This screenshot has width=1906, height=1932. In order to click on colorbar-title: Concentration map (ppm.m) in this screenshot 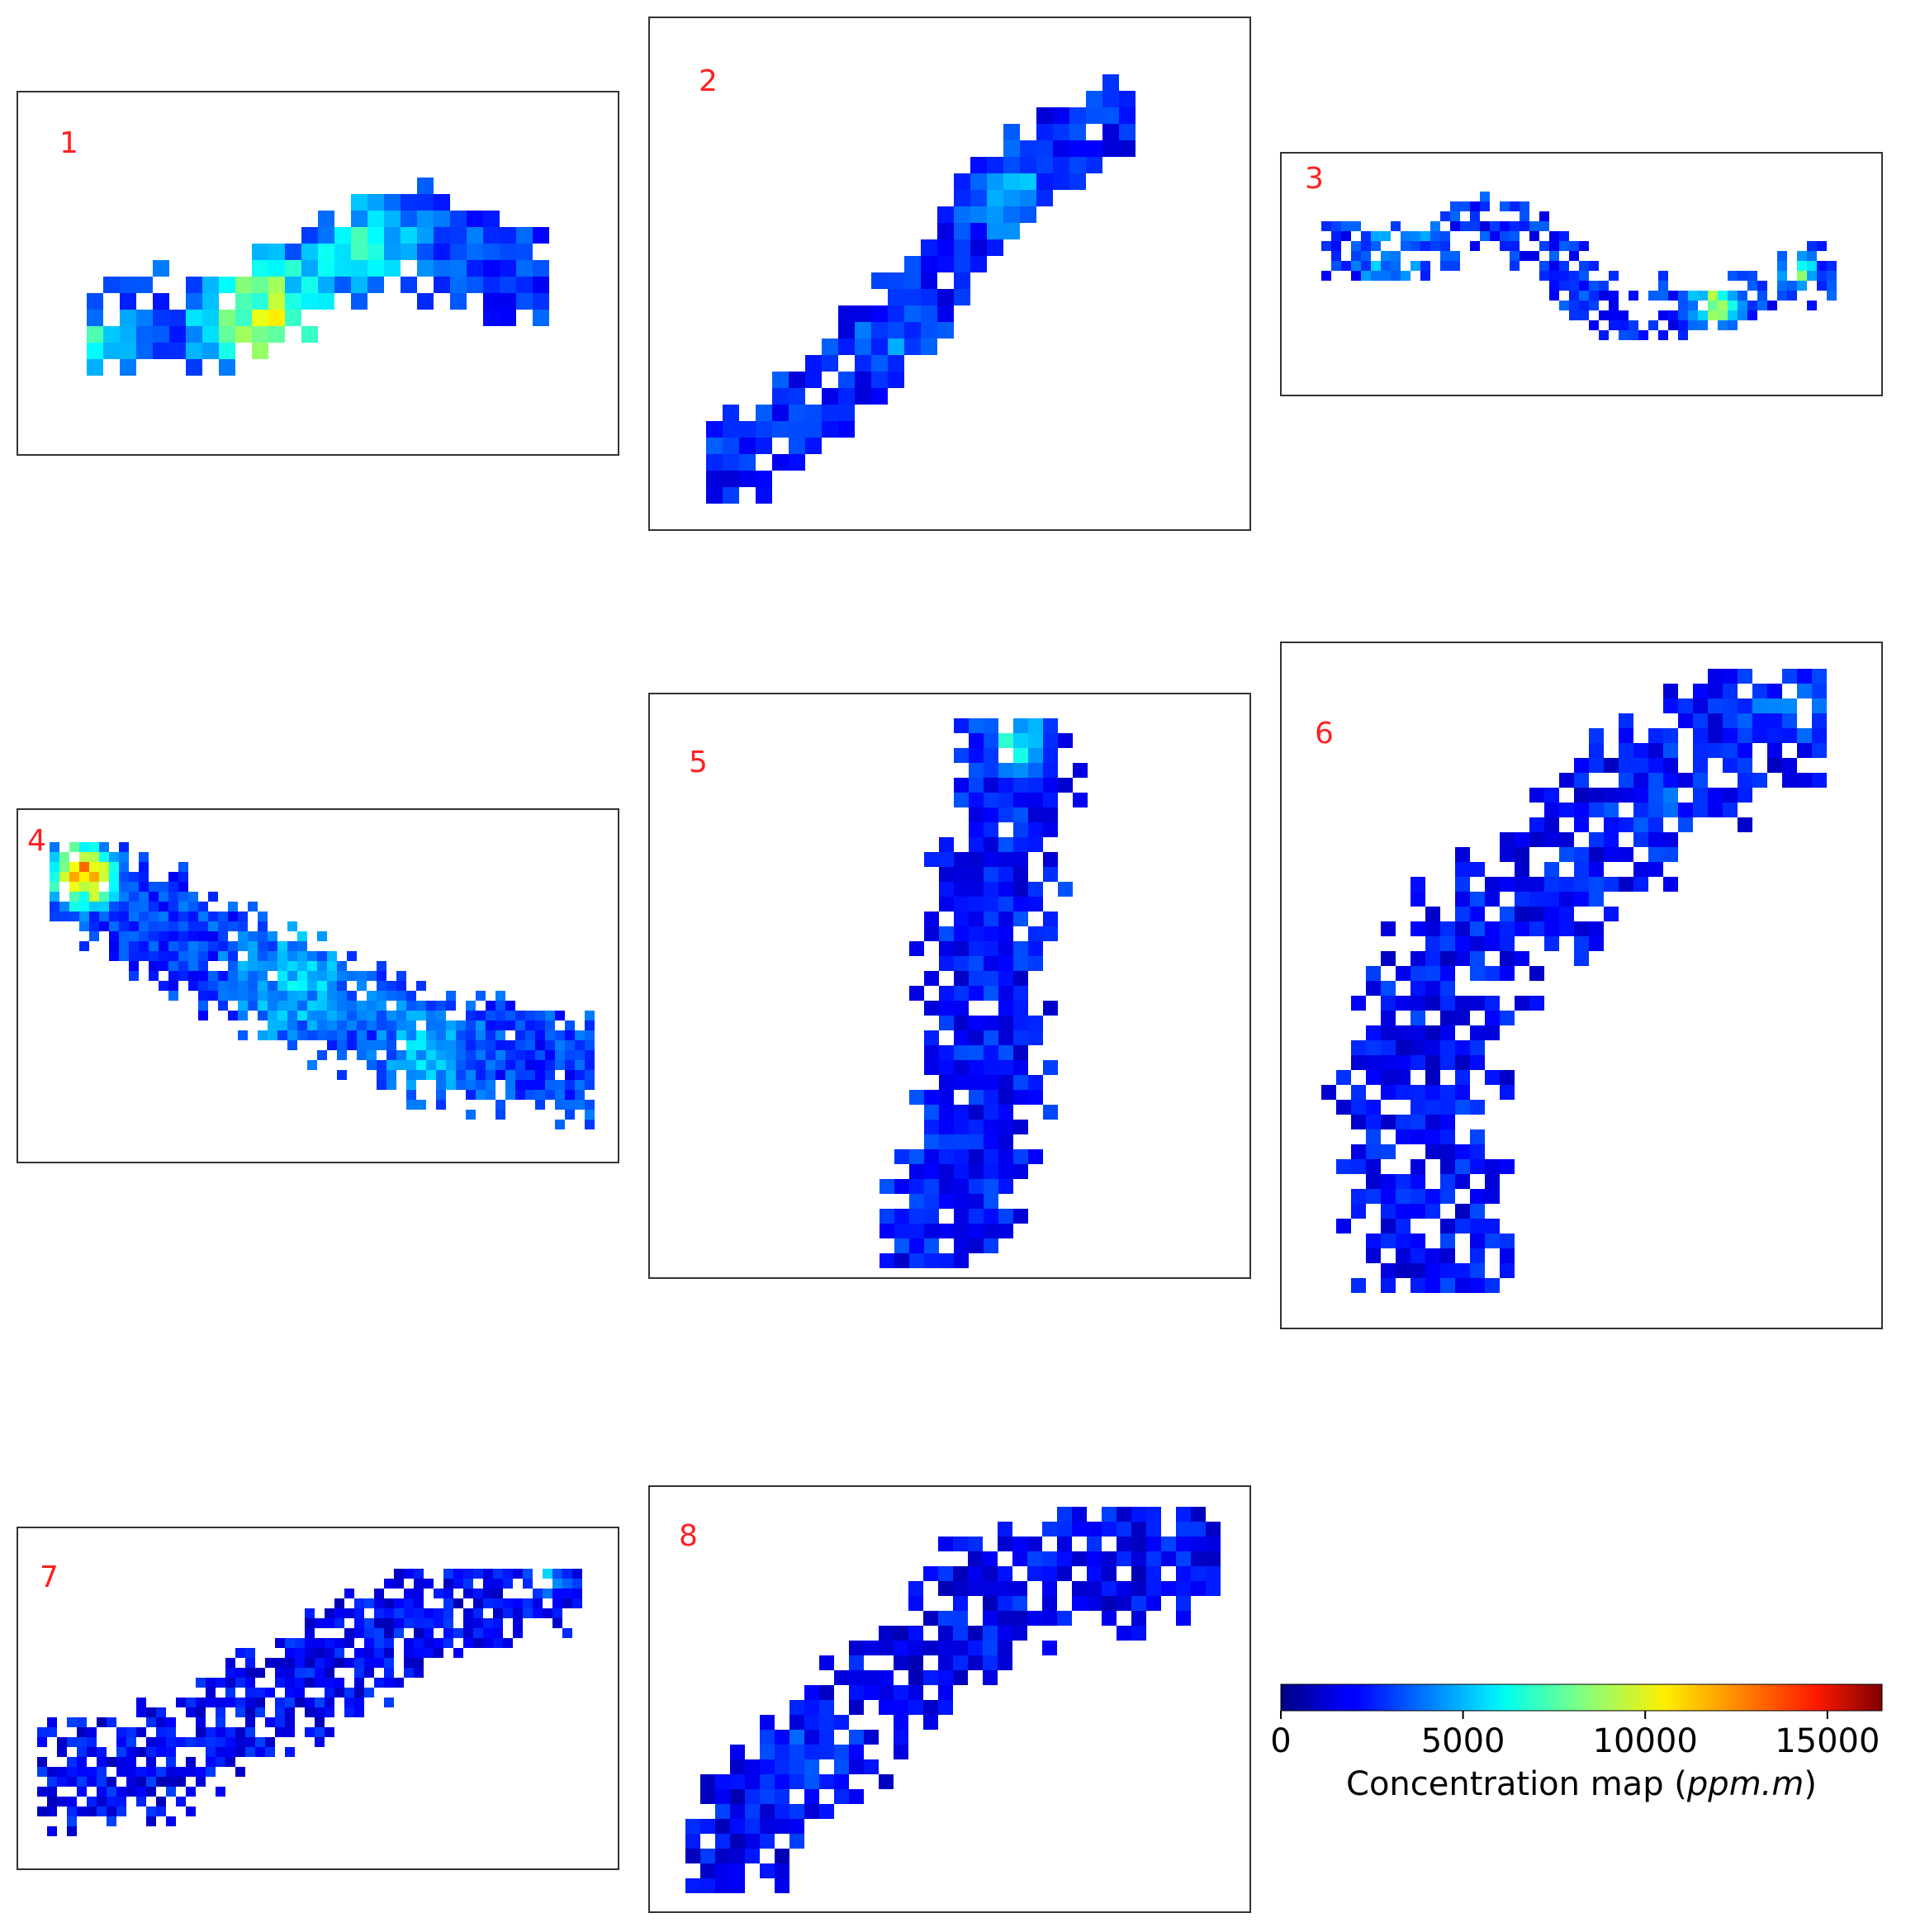, I will do `click(1581, 1784)`.